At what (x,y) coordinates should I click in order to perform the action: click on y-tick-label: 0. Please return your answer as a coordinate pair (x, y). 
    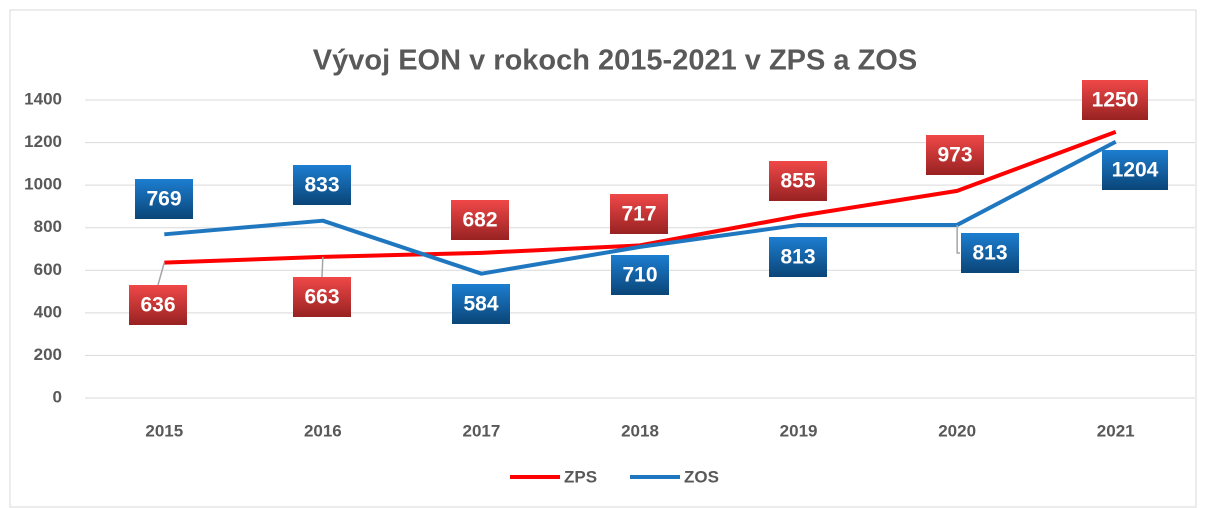
    Looking at the image, I should click on (57, 396).